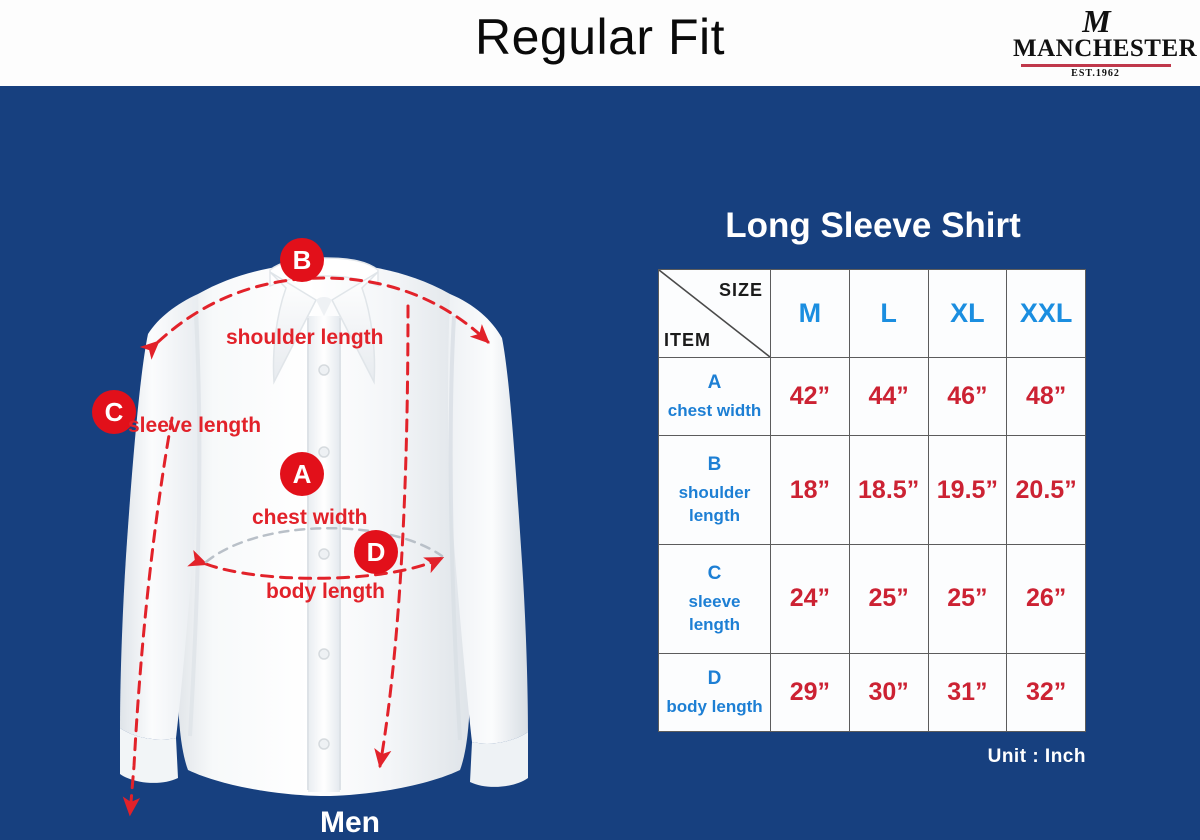 This screenshot has height=840, width=1200. I want to click on corner-diagonal-divider, so click(714, 313).